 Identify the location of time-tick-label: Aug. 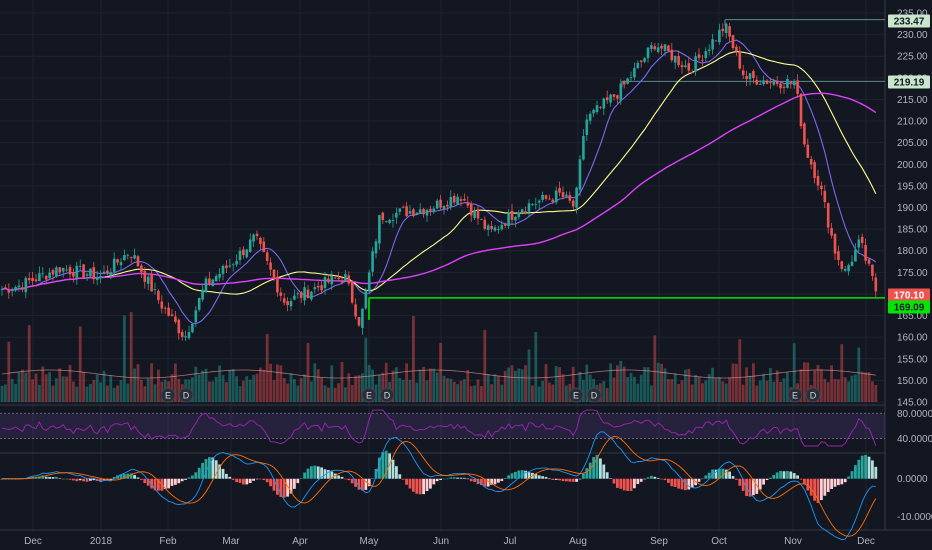
(578, 541).